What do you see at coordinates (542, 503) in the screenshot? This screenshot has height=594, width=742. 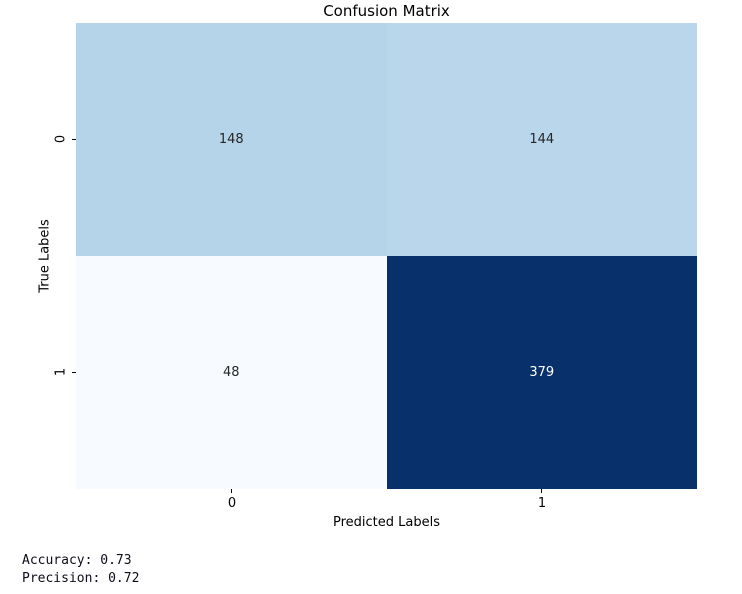 I see `x-tick-label-1: 1` at bounding box center [542, 503].